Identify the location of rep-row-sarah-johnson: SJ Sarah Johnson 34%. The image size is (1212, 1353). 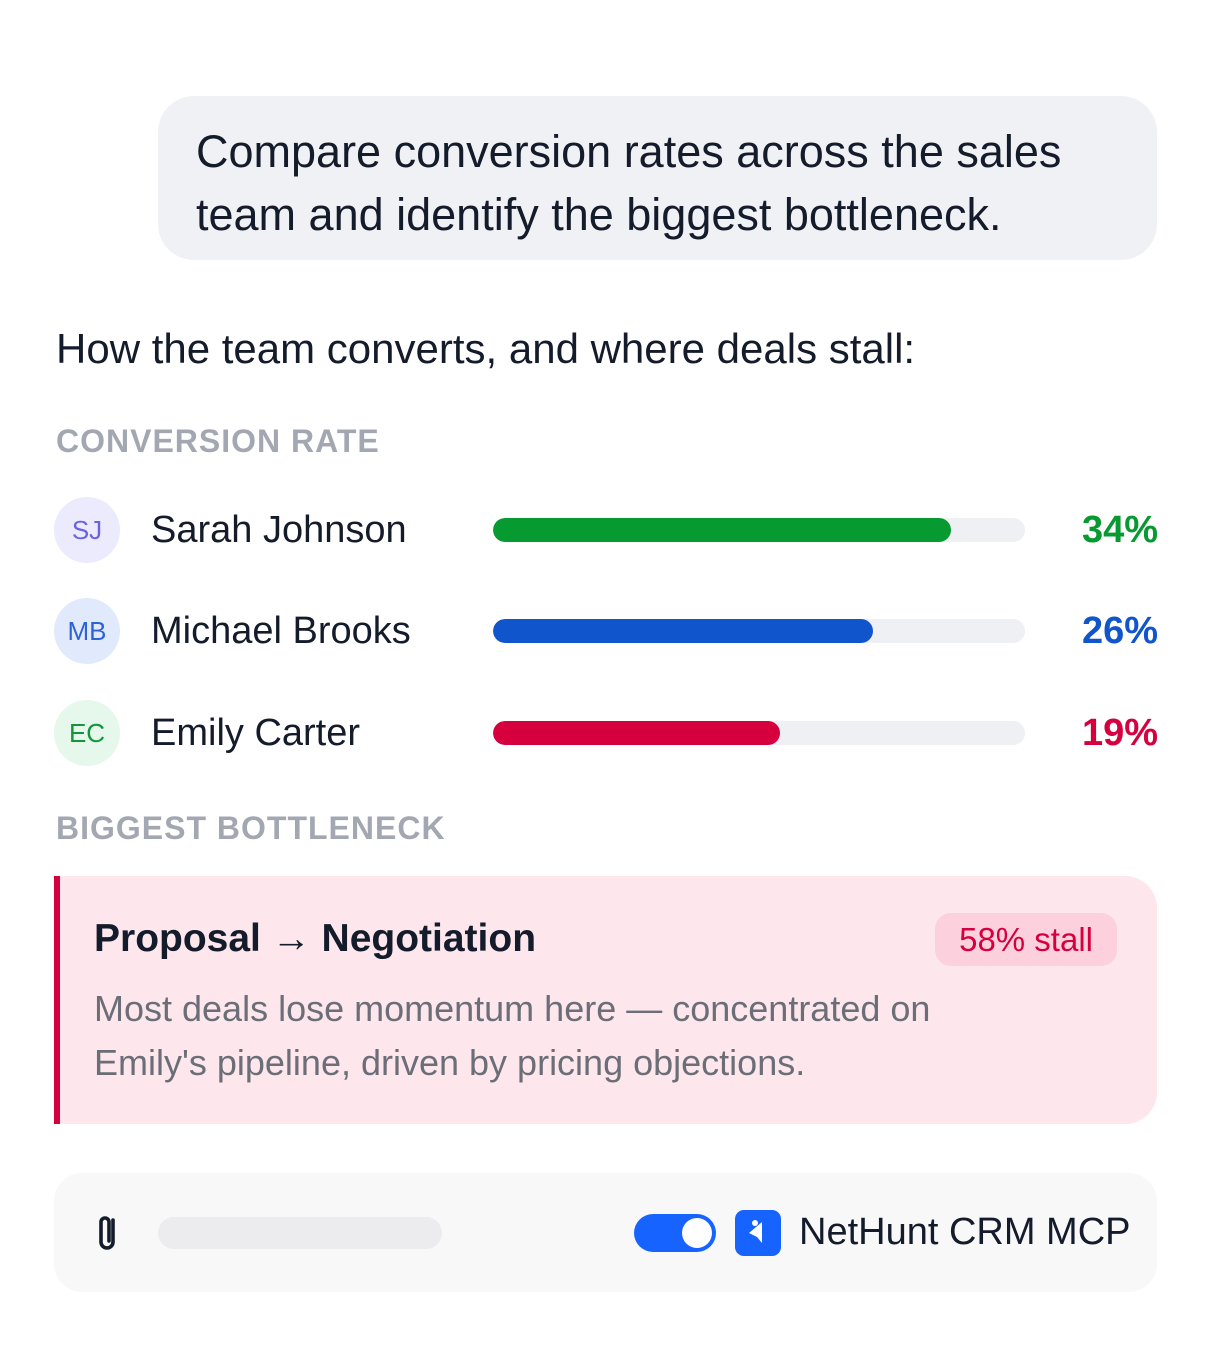
(606, 530).